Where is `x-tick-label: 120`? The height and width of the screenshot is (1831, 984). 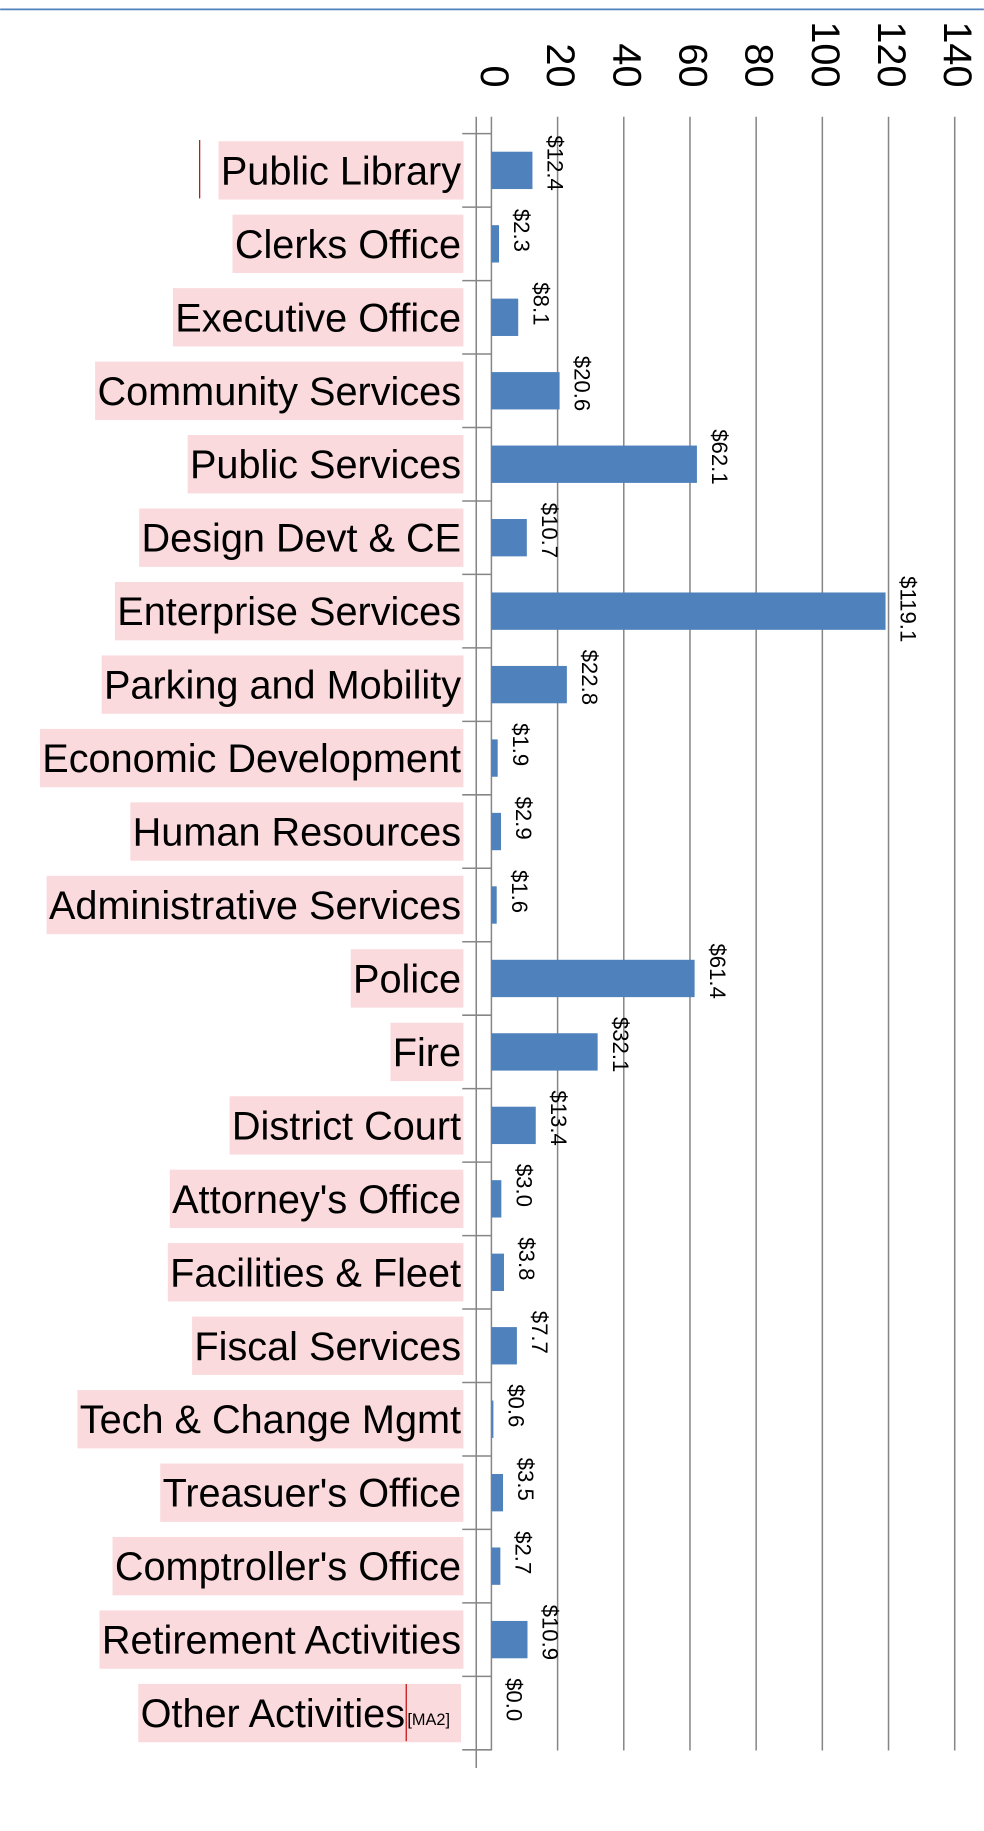 x-tick-label: 120 is located at coordinates (891, 54).